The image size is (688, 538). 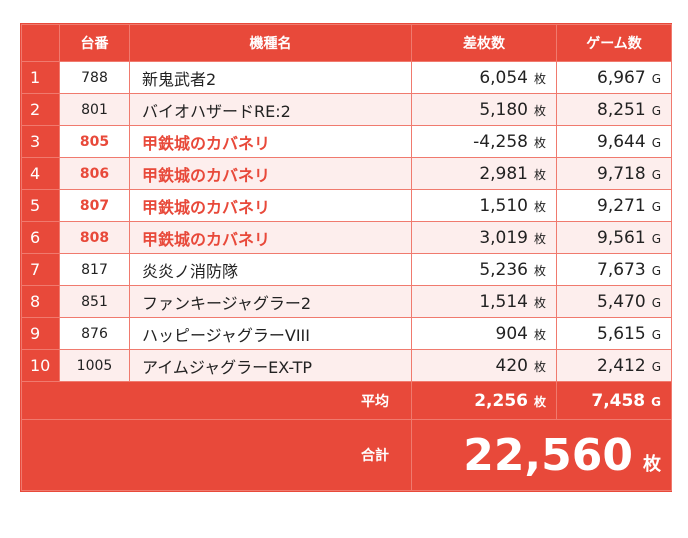 What do you see at coordinates (614, 365) in the screenshot?
I see `games-cell: 2,412 G` at bounding box center [614, 365].